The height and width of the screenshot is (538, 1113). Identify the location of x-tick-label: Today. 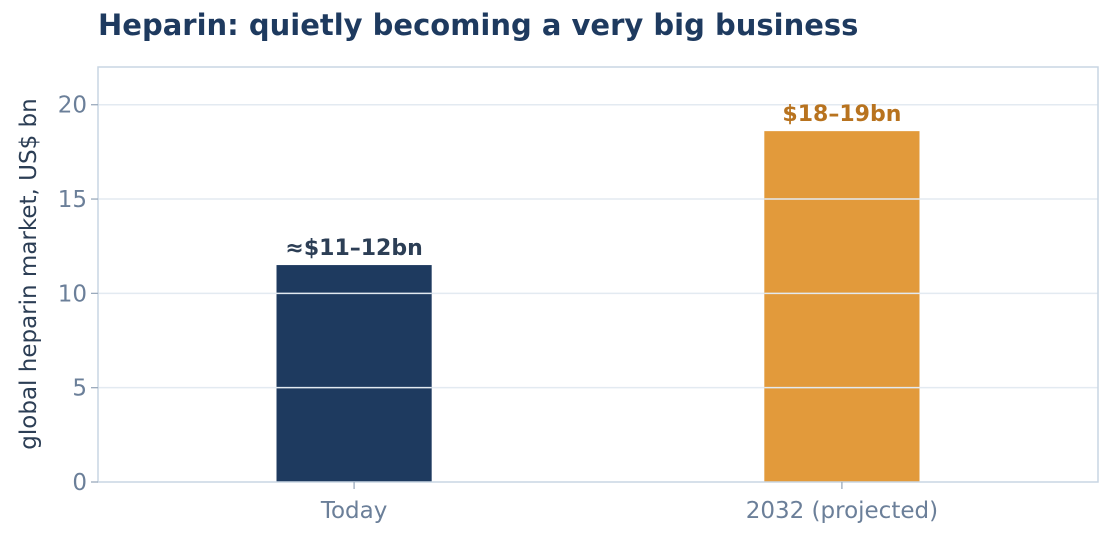
(354, 511).